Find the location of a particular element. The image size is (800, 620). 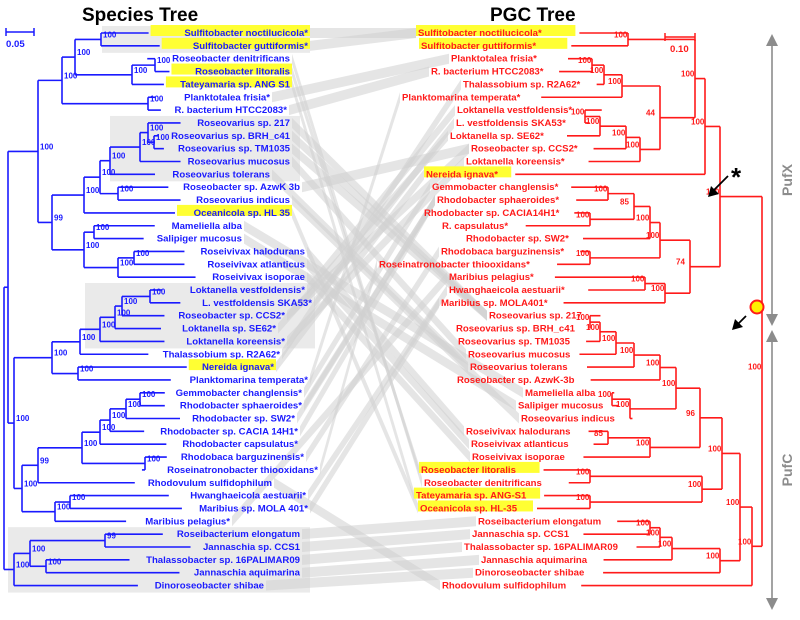

species-label: Jannaschia aquimarina is located at coordinates (247, 573).